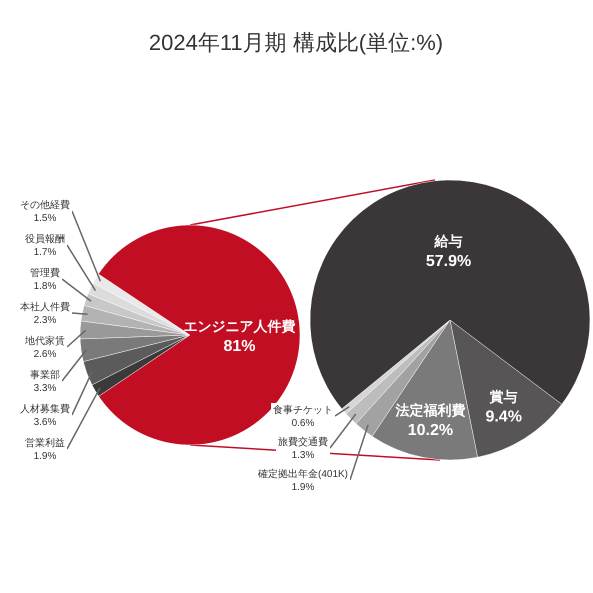 Image resolution: width=593 pixels, height=593 pixels. Describe the element at coordinates (44, 341) in the screenshot. I see `slice-label: 地代家賃` at that location.